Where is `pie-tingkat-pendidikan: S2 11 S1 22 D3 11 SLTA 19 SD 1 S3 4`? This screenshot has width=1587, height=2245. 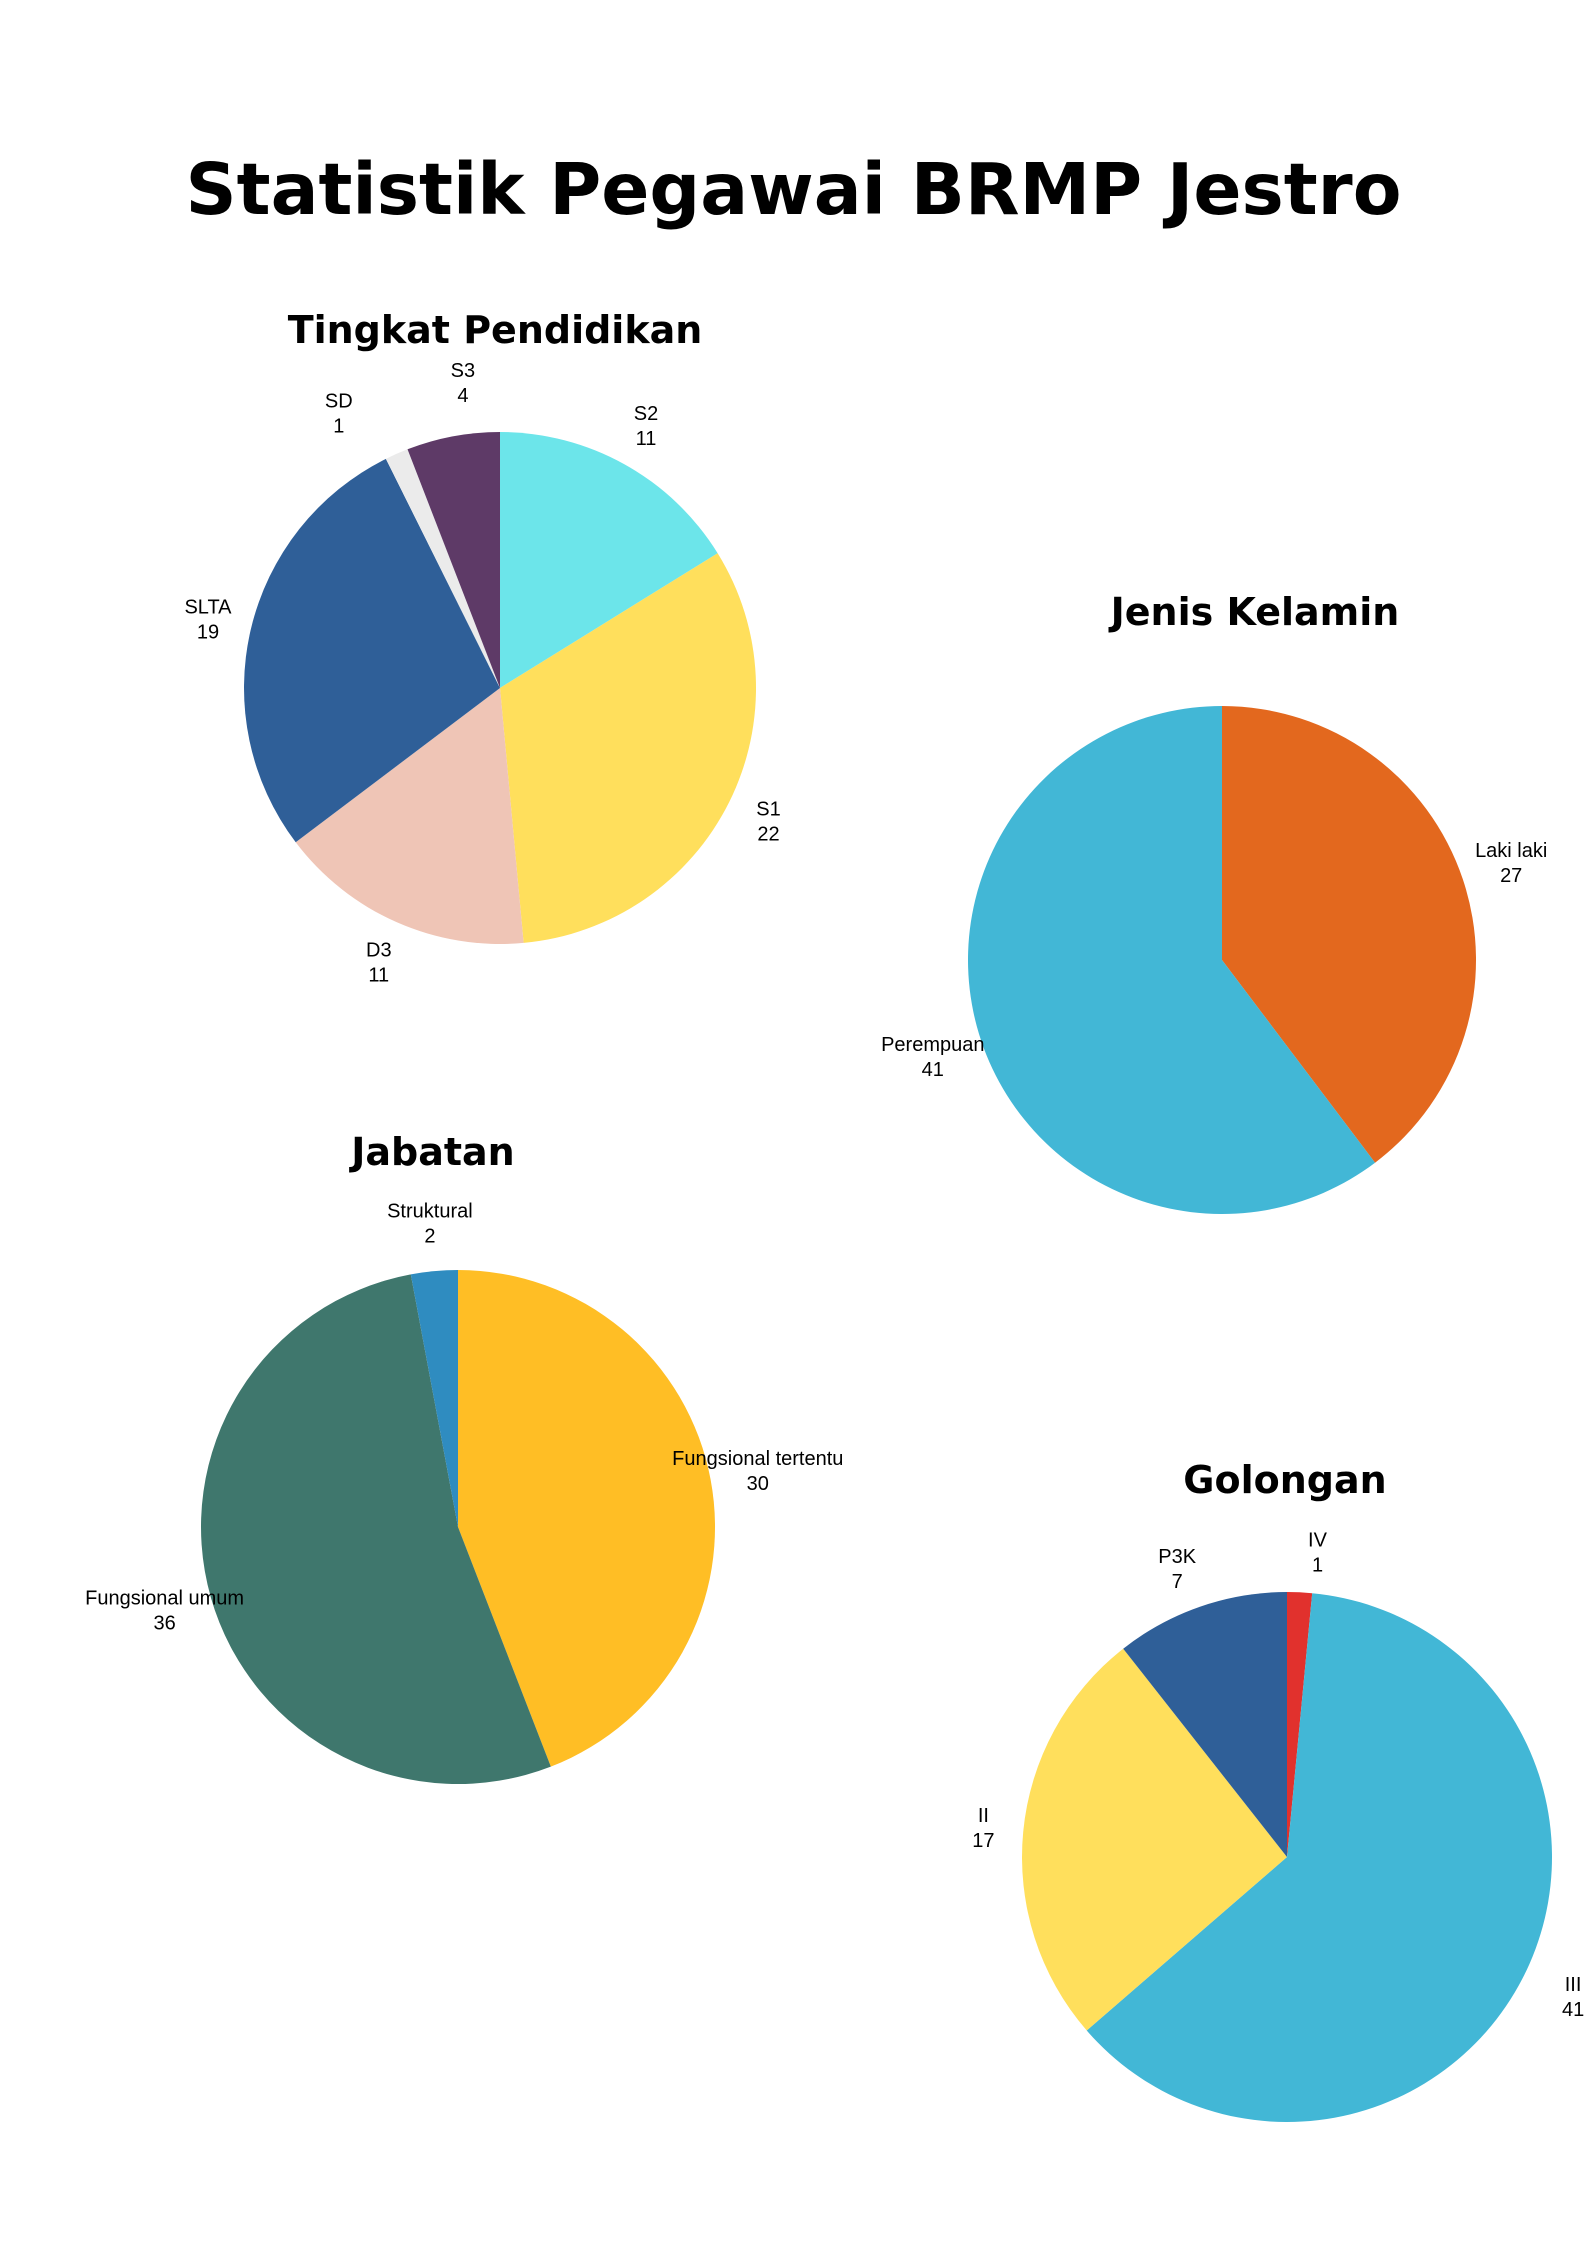 pie-tingkat-pendidikan: S2 11 S1 22 D3 11 SLTA 19 SD 1 S3 4 is located at coordinates (482, 673).